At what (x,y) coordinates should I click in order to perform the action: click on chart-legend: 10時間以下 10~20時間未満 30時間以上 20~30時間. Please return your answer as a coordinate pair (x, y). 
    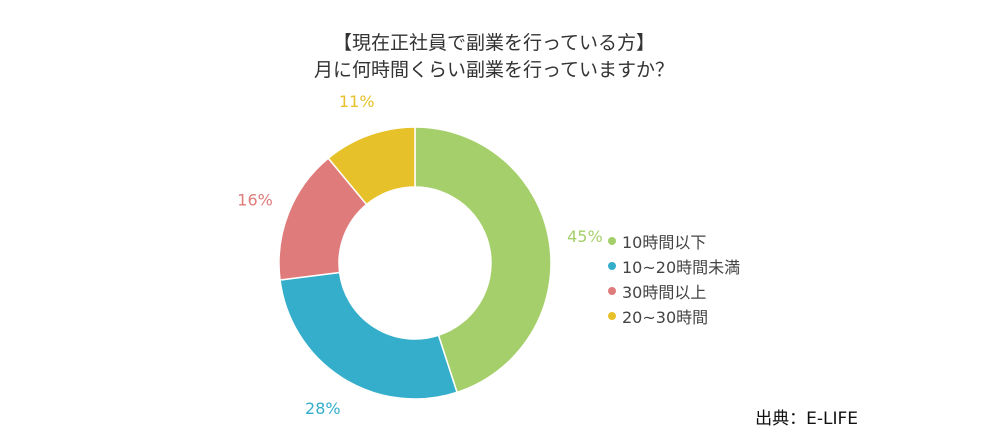
    Looking at the image, I should click on (674, 278).